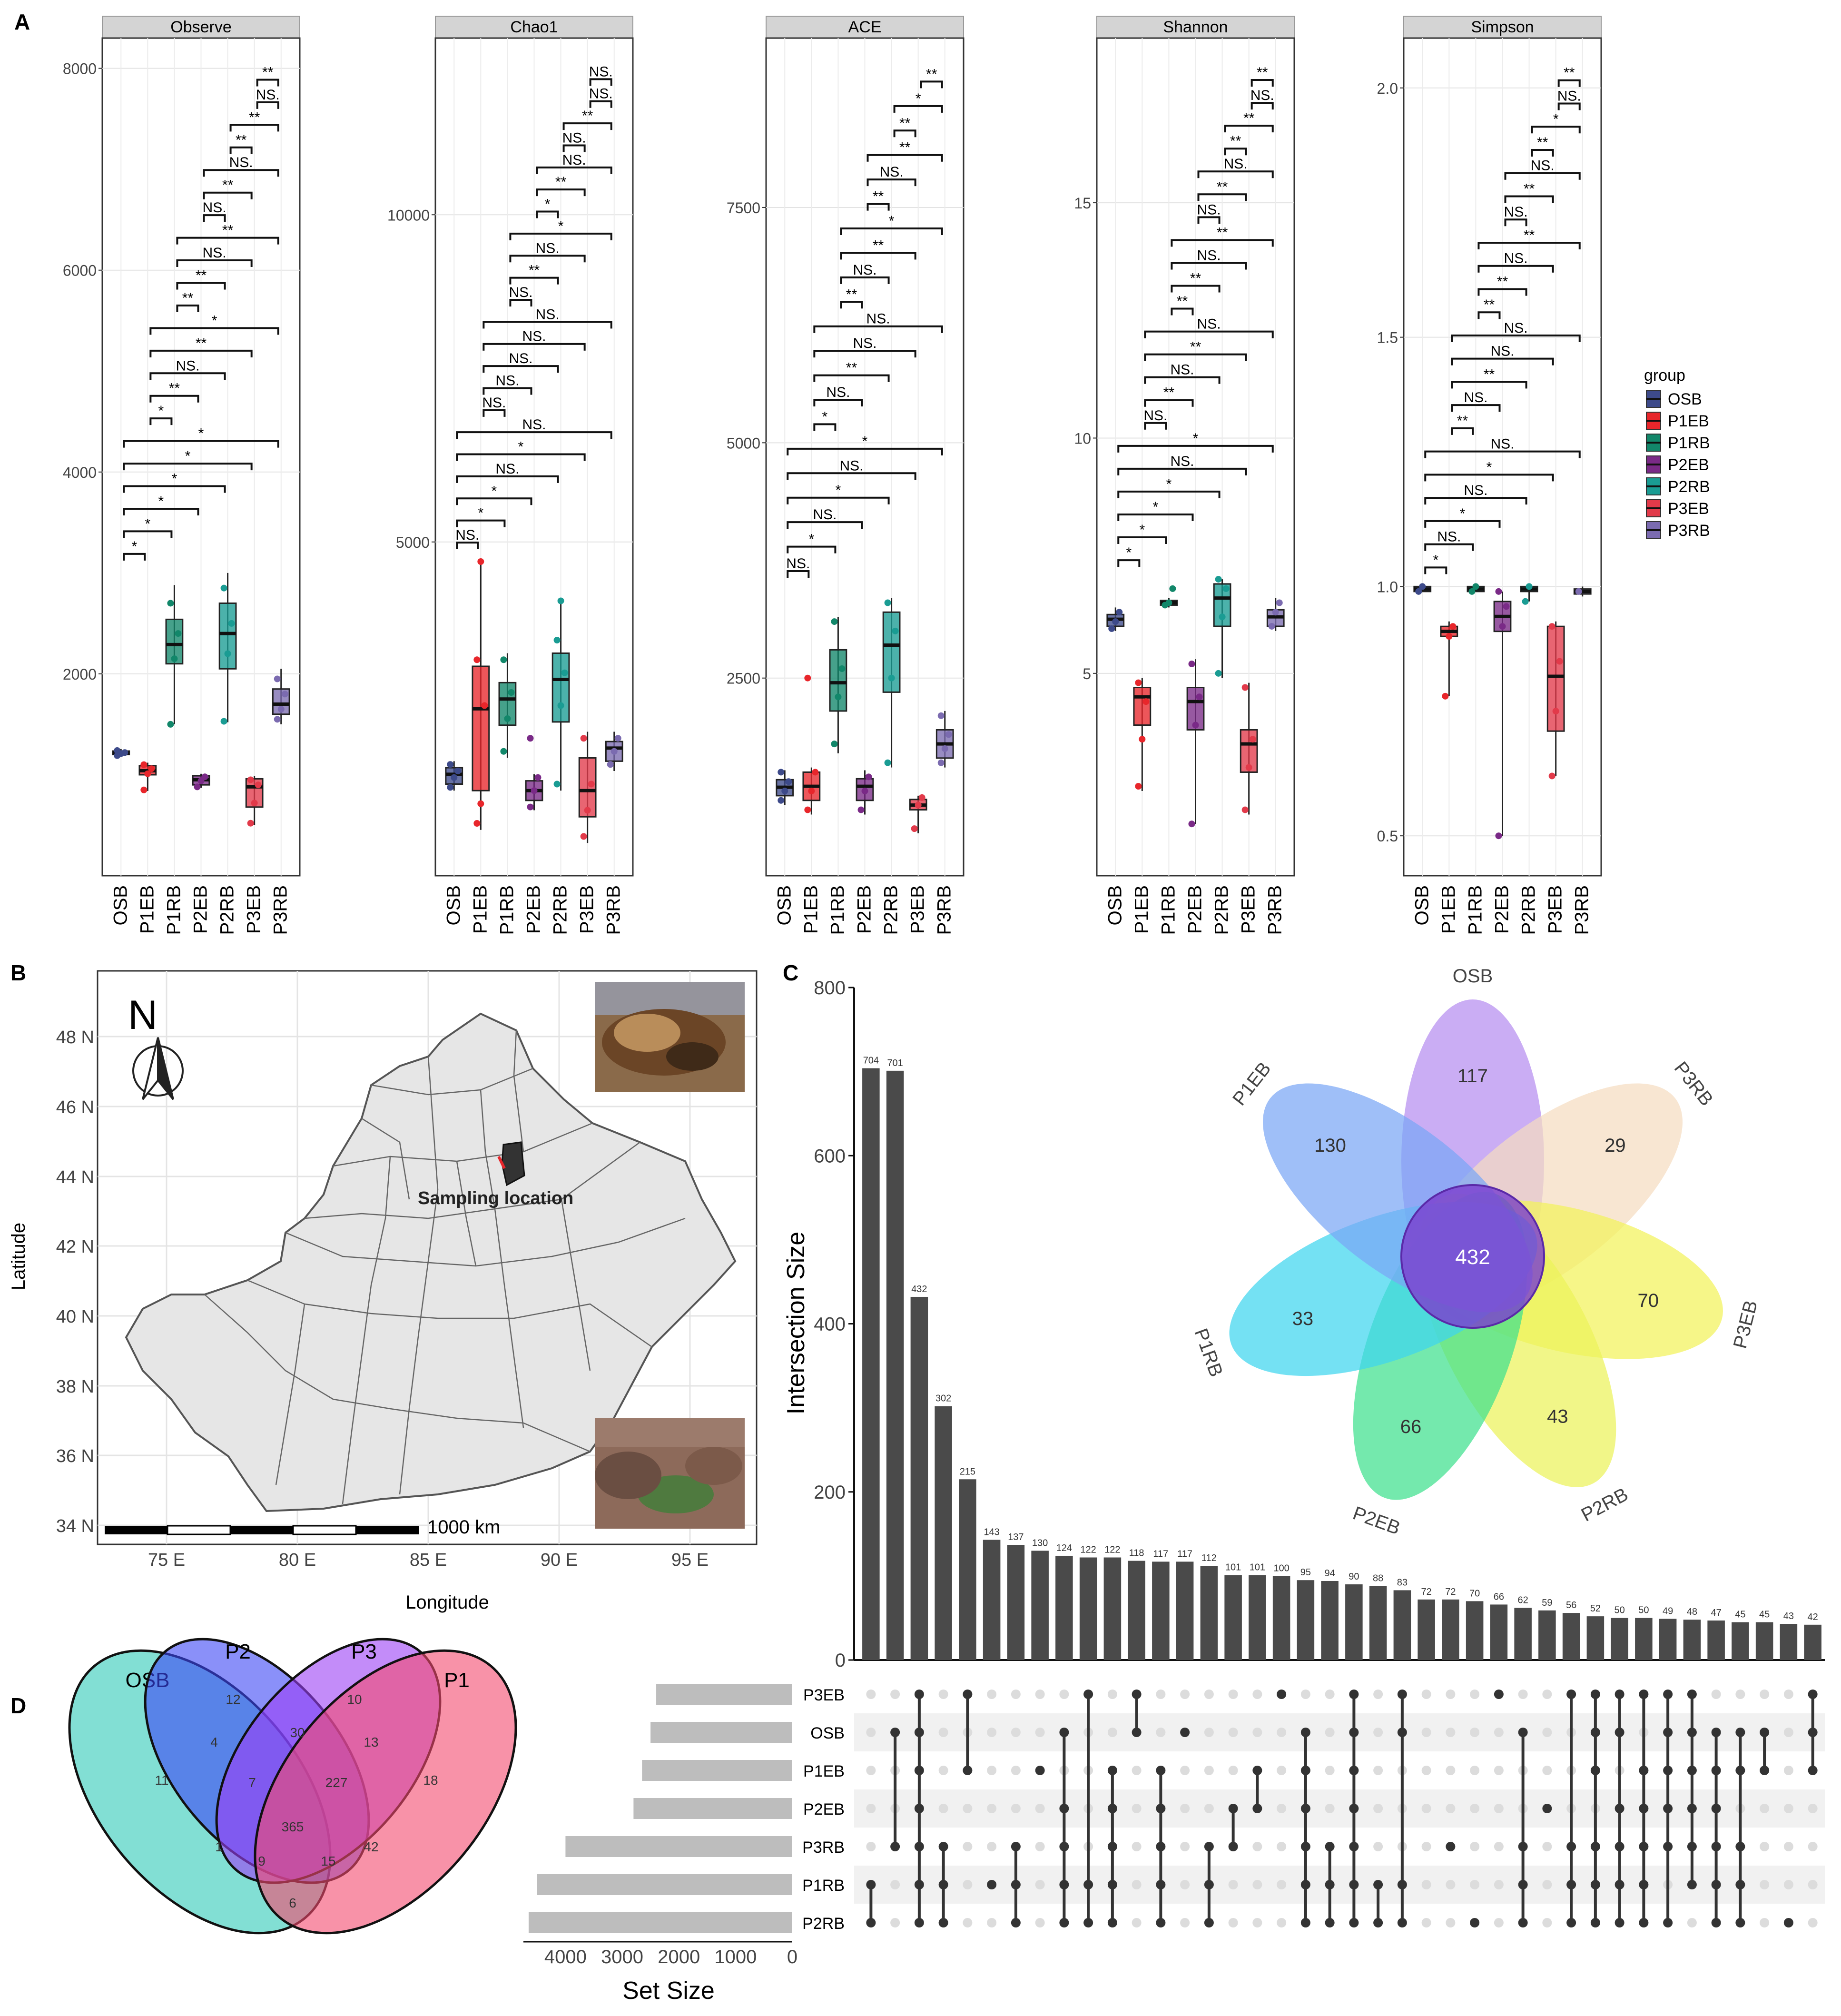 Image resolution: width=1841 pixels, height=2016 pixels. Describe the element at coordinates (1692, 1612) in the screenshot. I see `intersection-value: 48` at that location.